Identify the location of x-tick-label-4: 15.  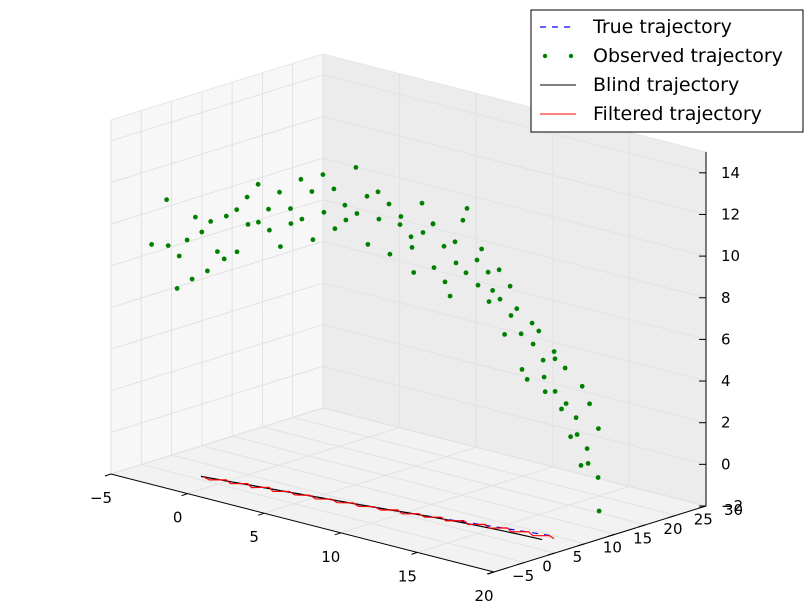
(407, 576).